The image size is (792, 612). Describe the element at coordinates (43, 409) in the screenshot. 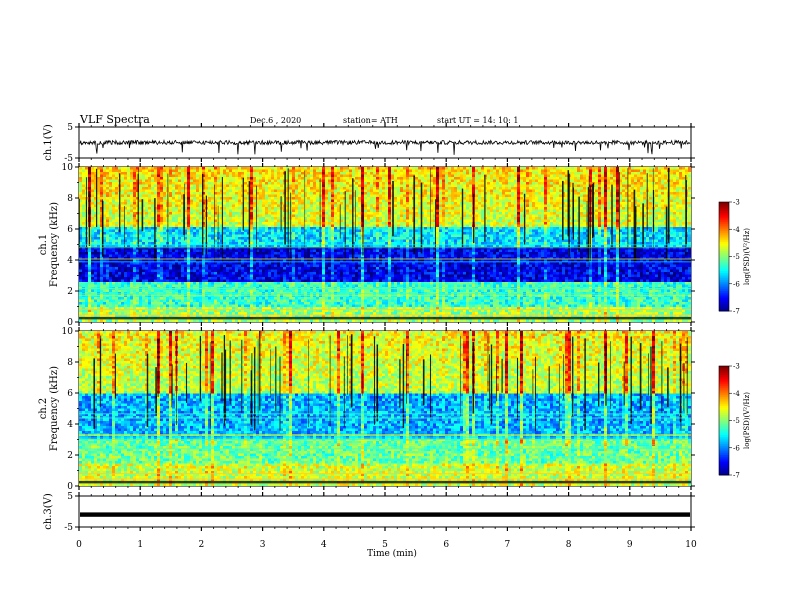

I see `y-axis-label: ch.2` at that location.